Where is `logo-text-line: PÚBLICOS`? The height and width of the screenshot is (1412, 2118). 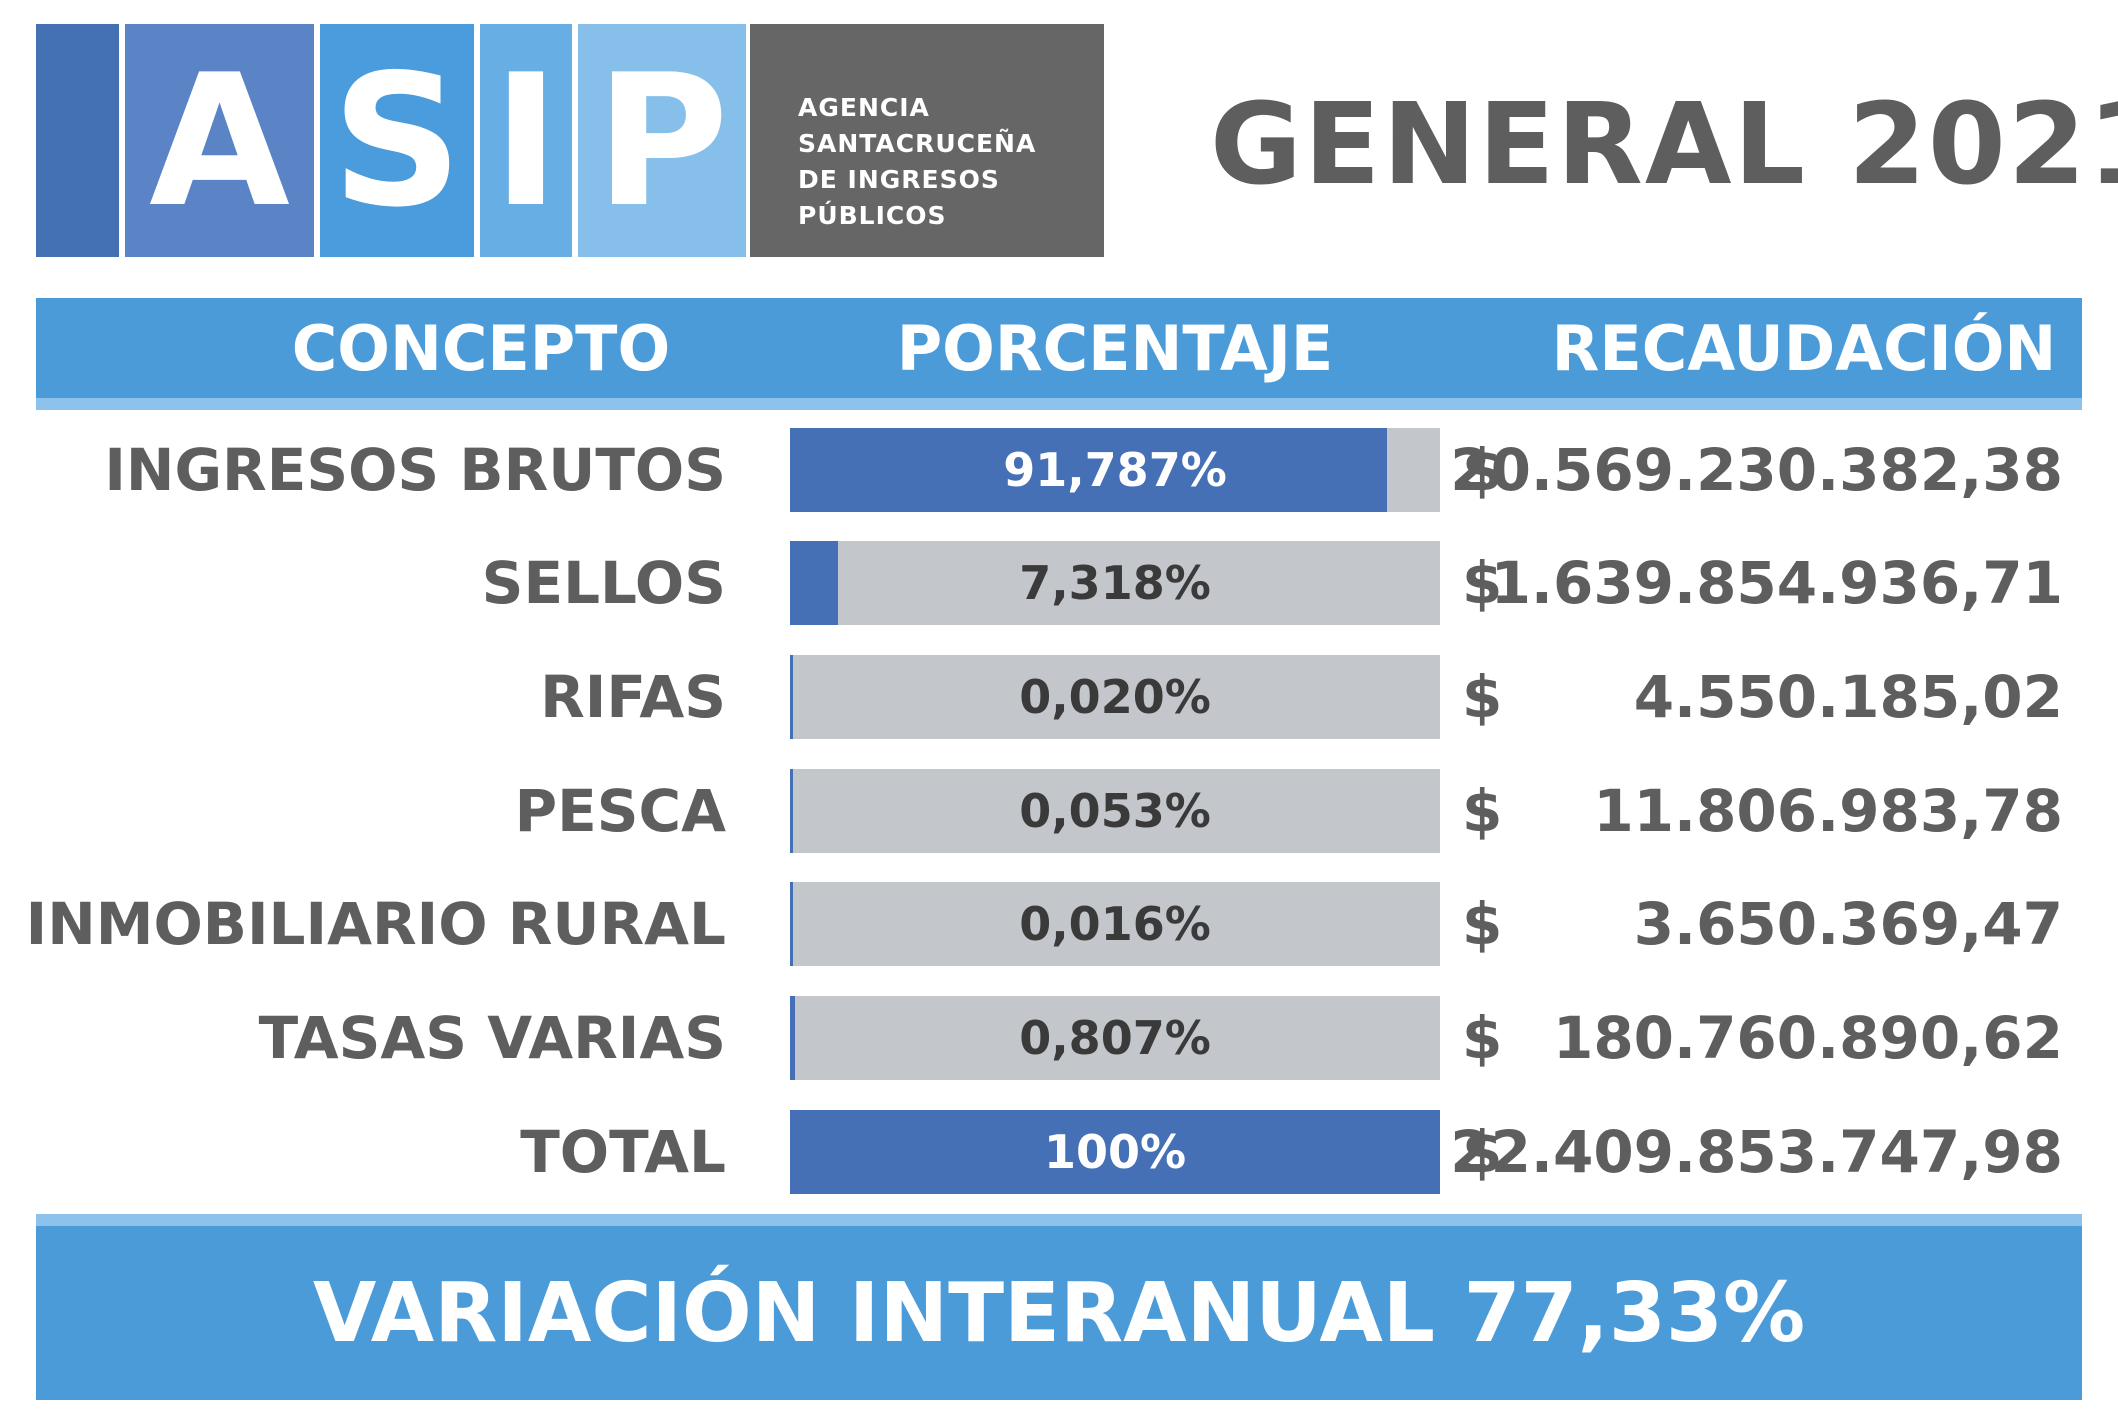 logo-text-line: PÚBLICOS is located at coordinates (872, 215).